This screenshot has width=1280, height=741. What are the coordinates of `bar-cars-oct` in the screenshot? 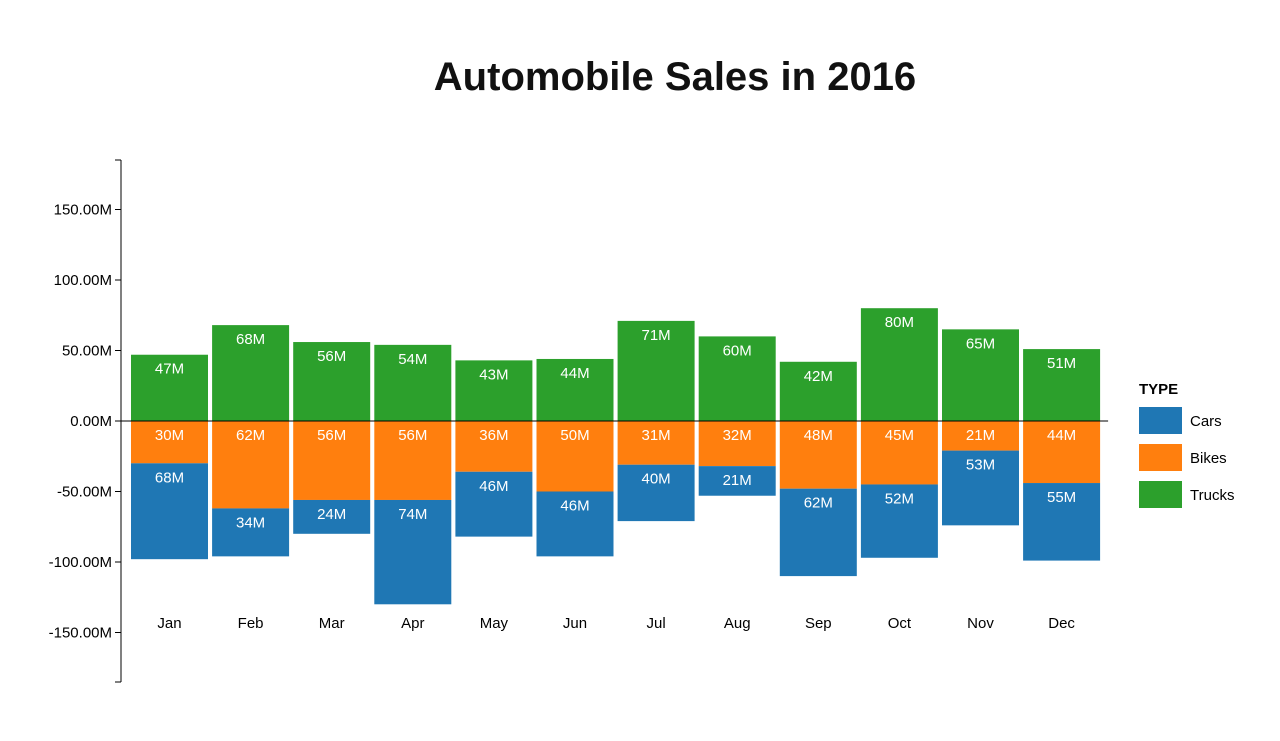 It's located at (899, 521).